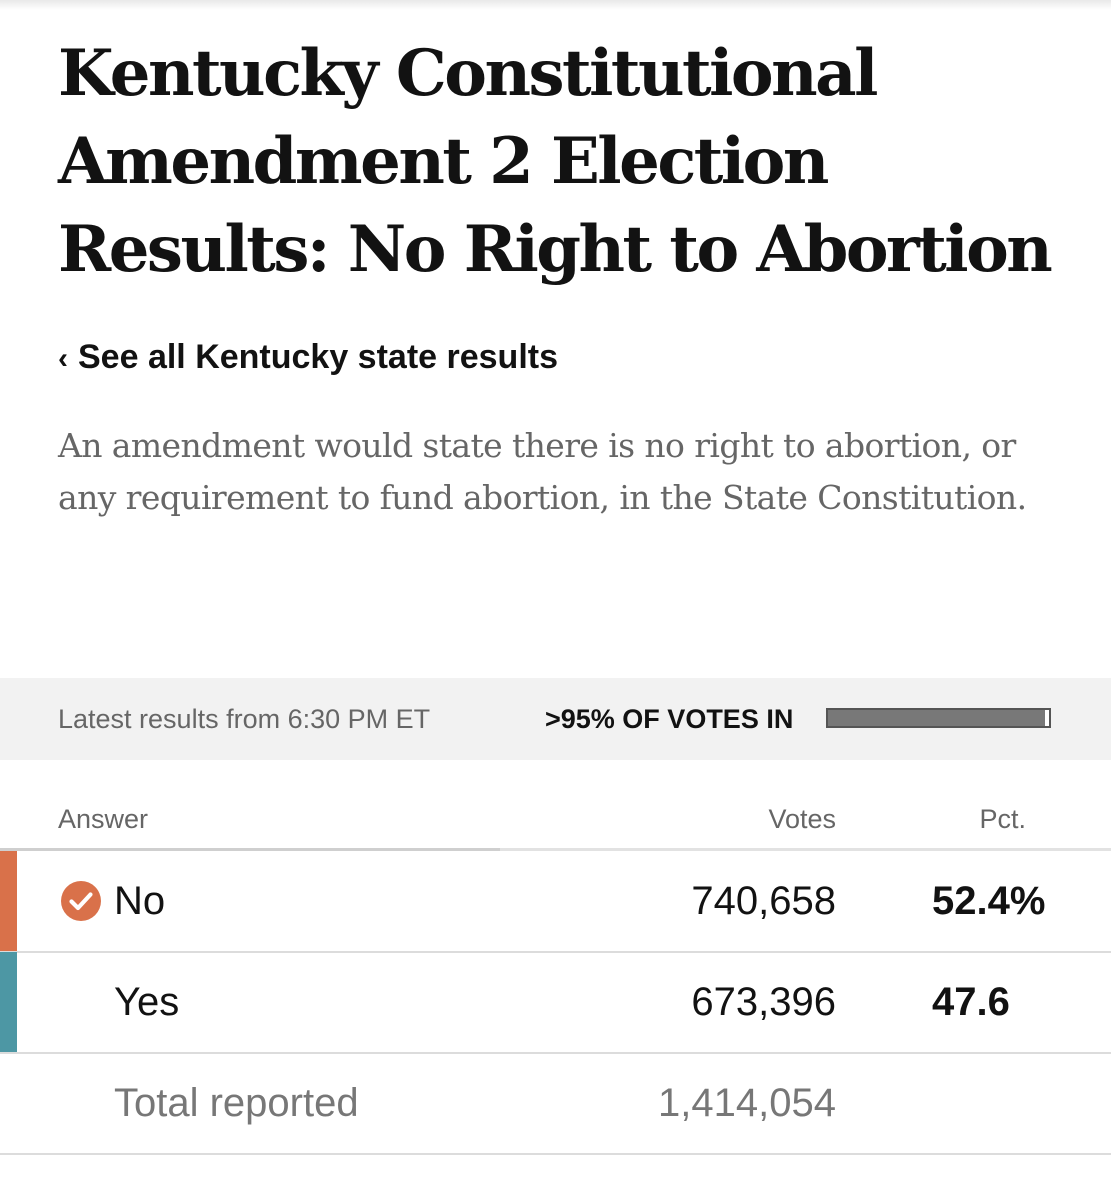 The width and height of the screenshot is (1111, 1200). I want to click on yes-color-swatch, so click(8, 1002).